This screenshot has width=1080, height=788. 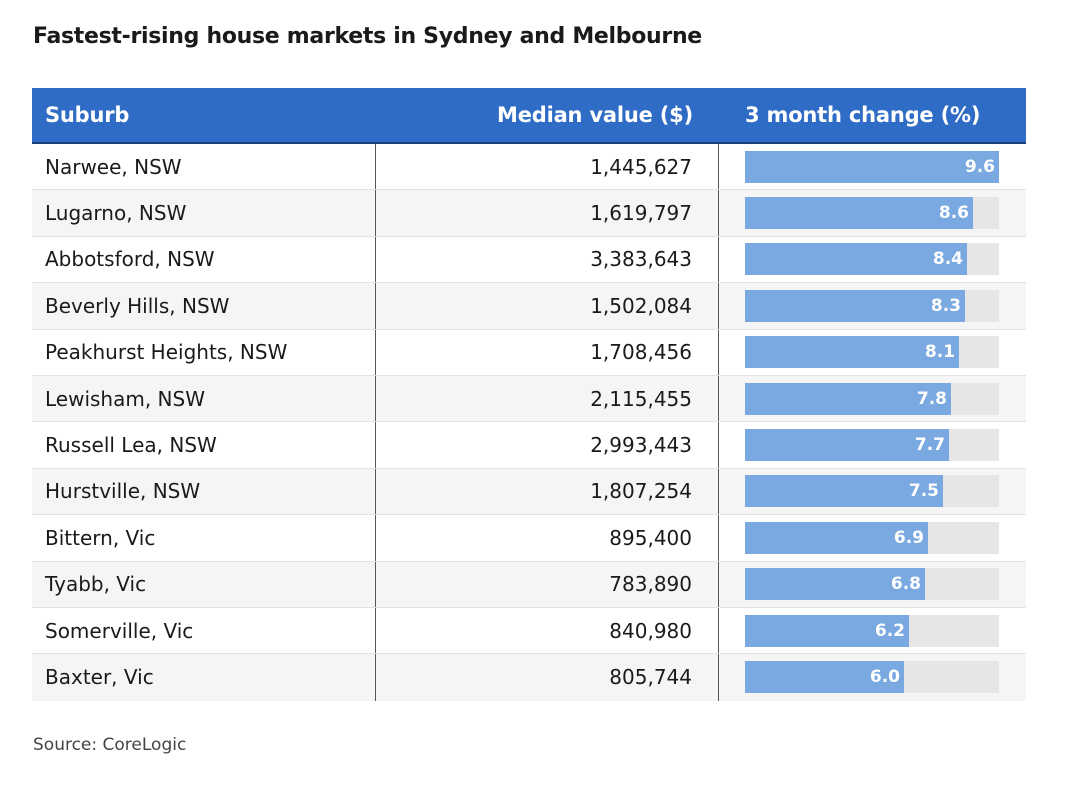 I want to click on bar-track: 8.6, so click(x=872, y=213).